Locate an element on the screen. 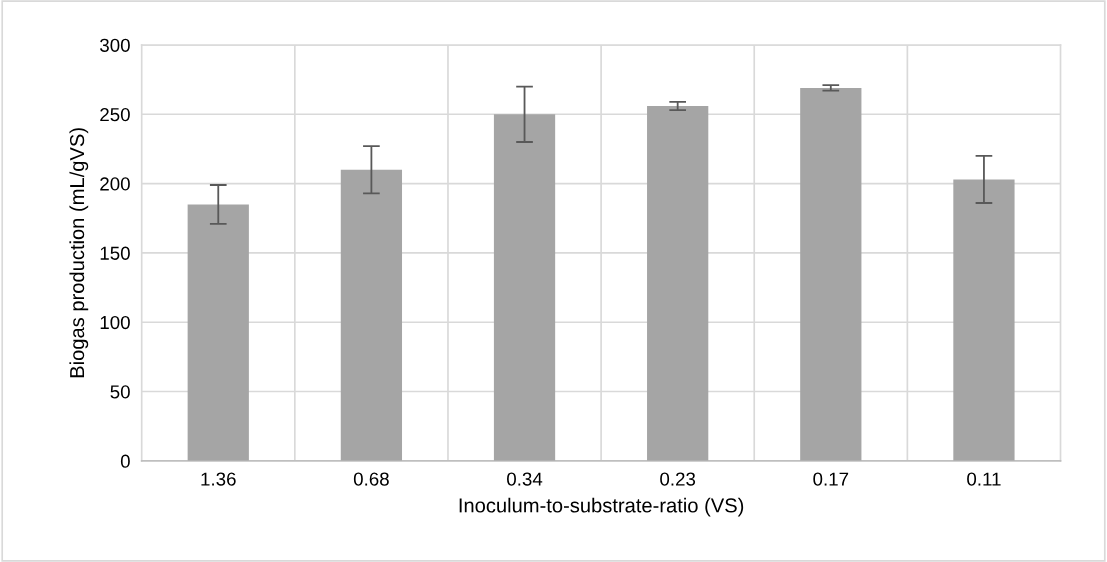  y-tick-label: 200 is located at coordinates (115, 184).